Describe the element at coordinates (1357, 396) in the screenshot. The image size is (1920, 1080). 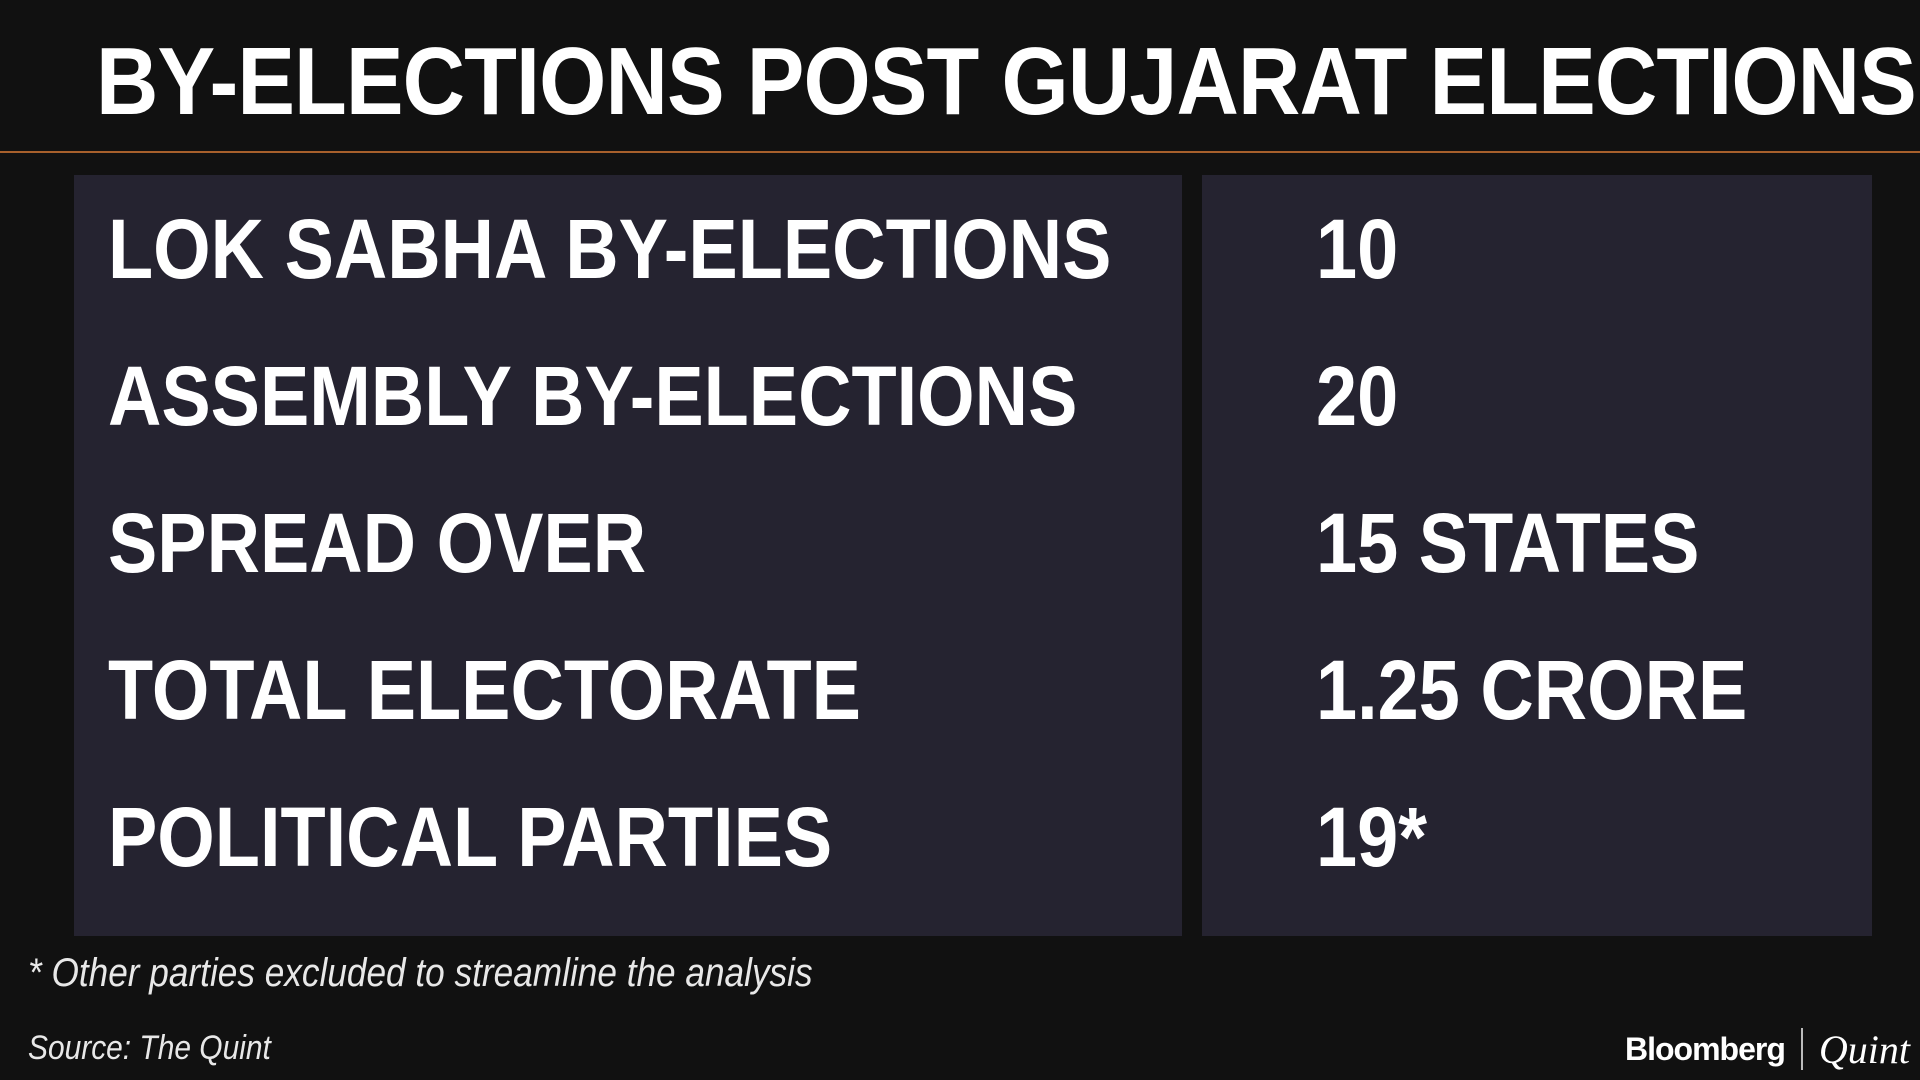
I see `row-value-assembly: 20` at that location.